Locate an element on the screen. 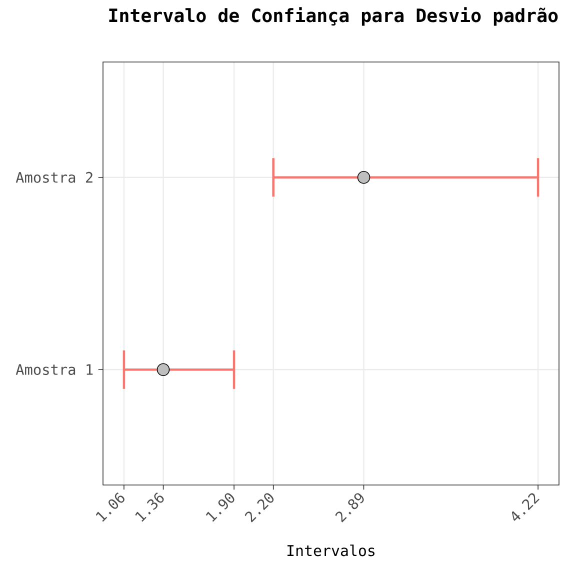 This screenshot has height=576, width=576. y-tick-label: Amostra 1 is located at coordinates (54, 369).